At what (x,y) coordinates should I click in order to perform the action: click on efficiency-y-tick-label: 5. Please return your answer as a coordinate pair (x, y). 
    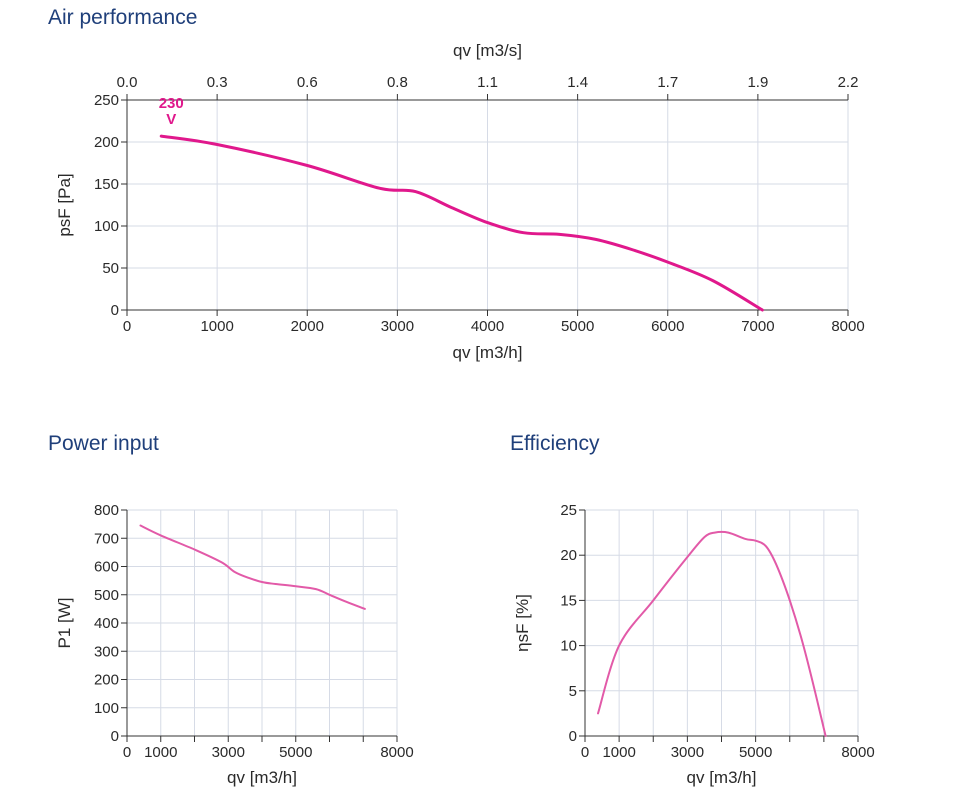
    Looking at the image, I should click on (573, 691).